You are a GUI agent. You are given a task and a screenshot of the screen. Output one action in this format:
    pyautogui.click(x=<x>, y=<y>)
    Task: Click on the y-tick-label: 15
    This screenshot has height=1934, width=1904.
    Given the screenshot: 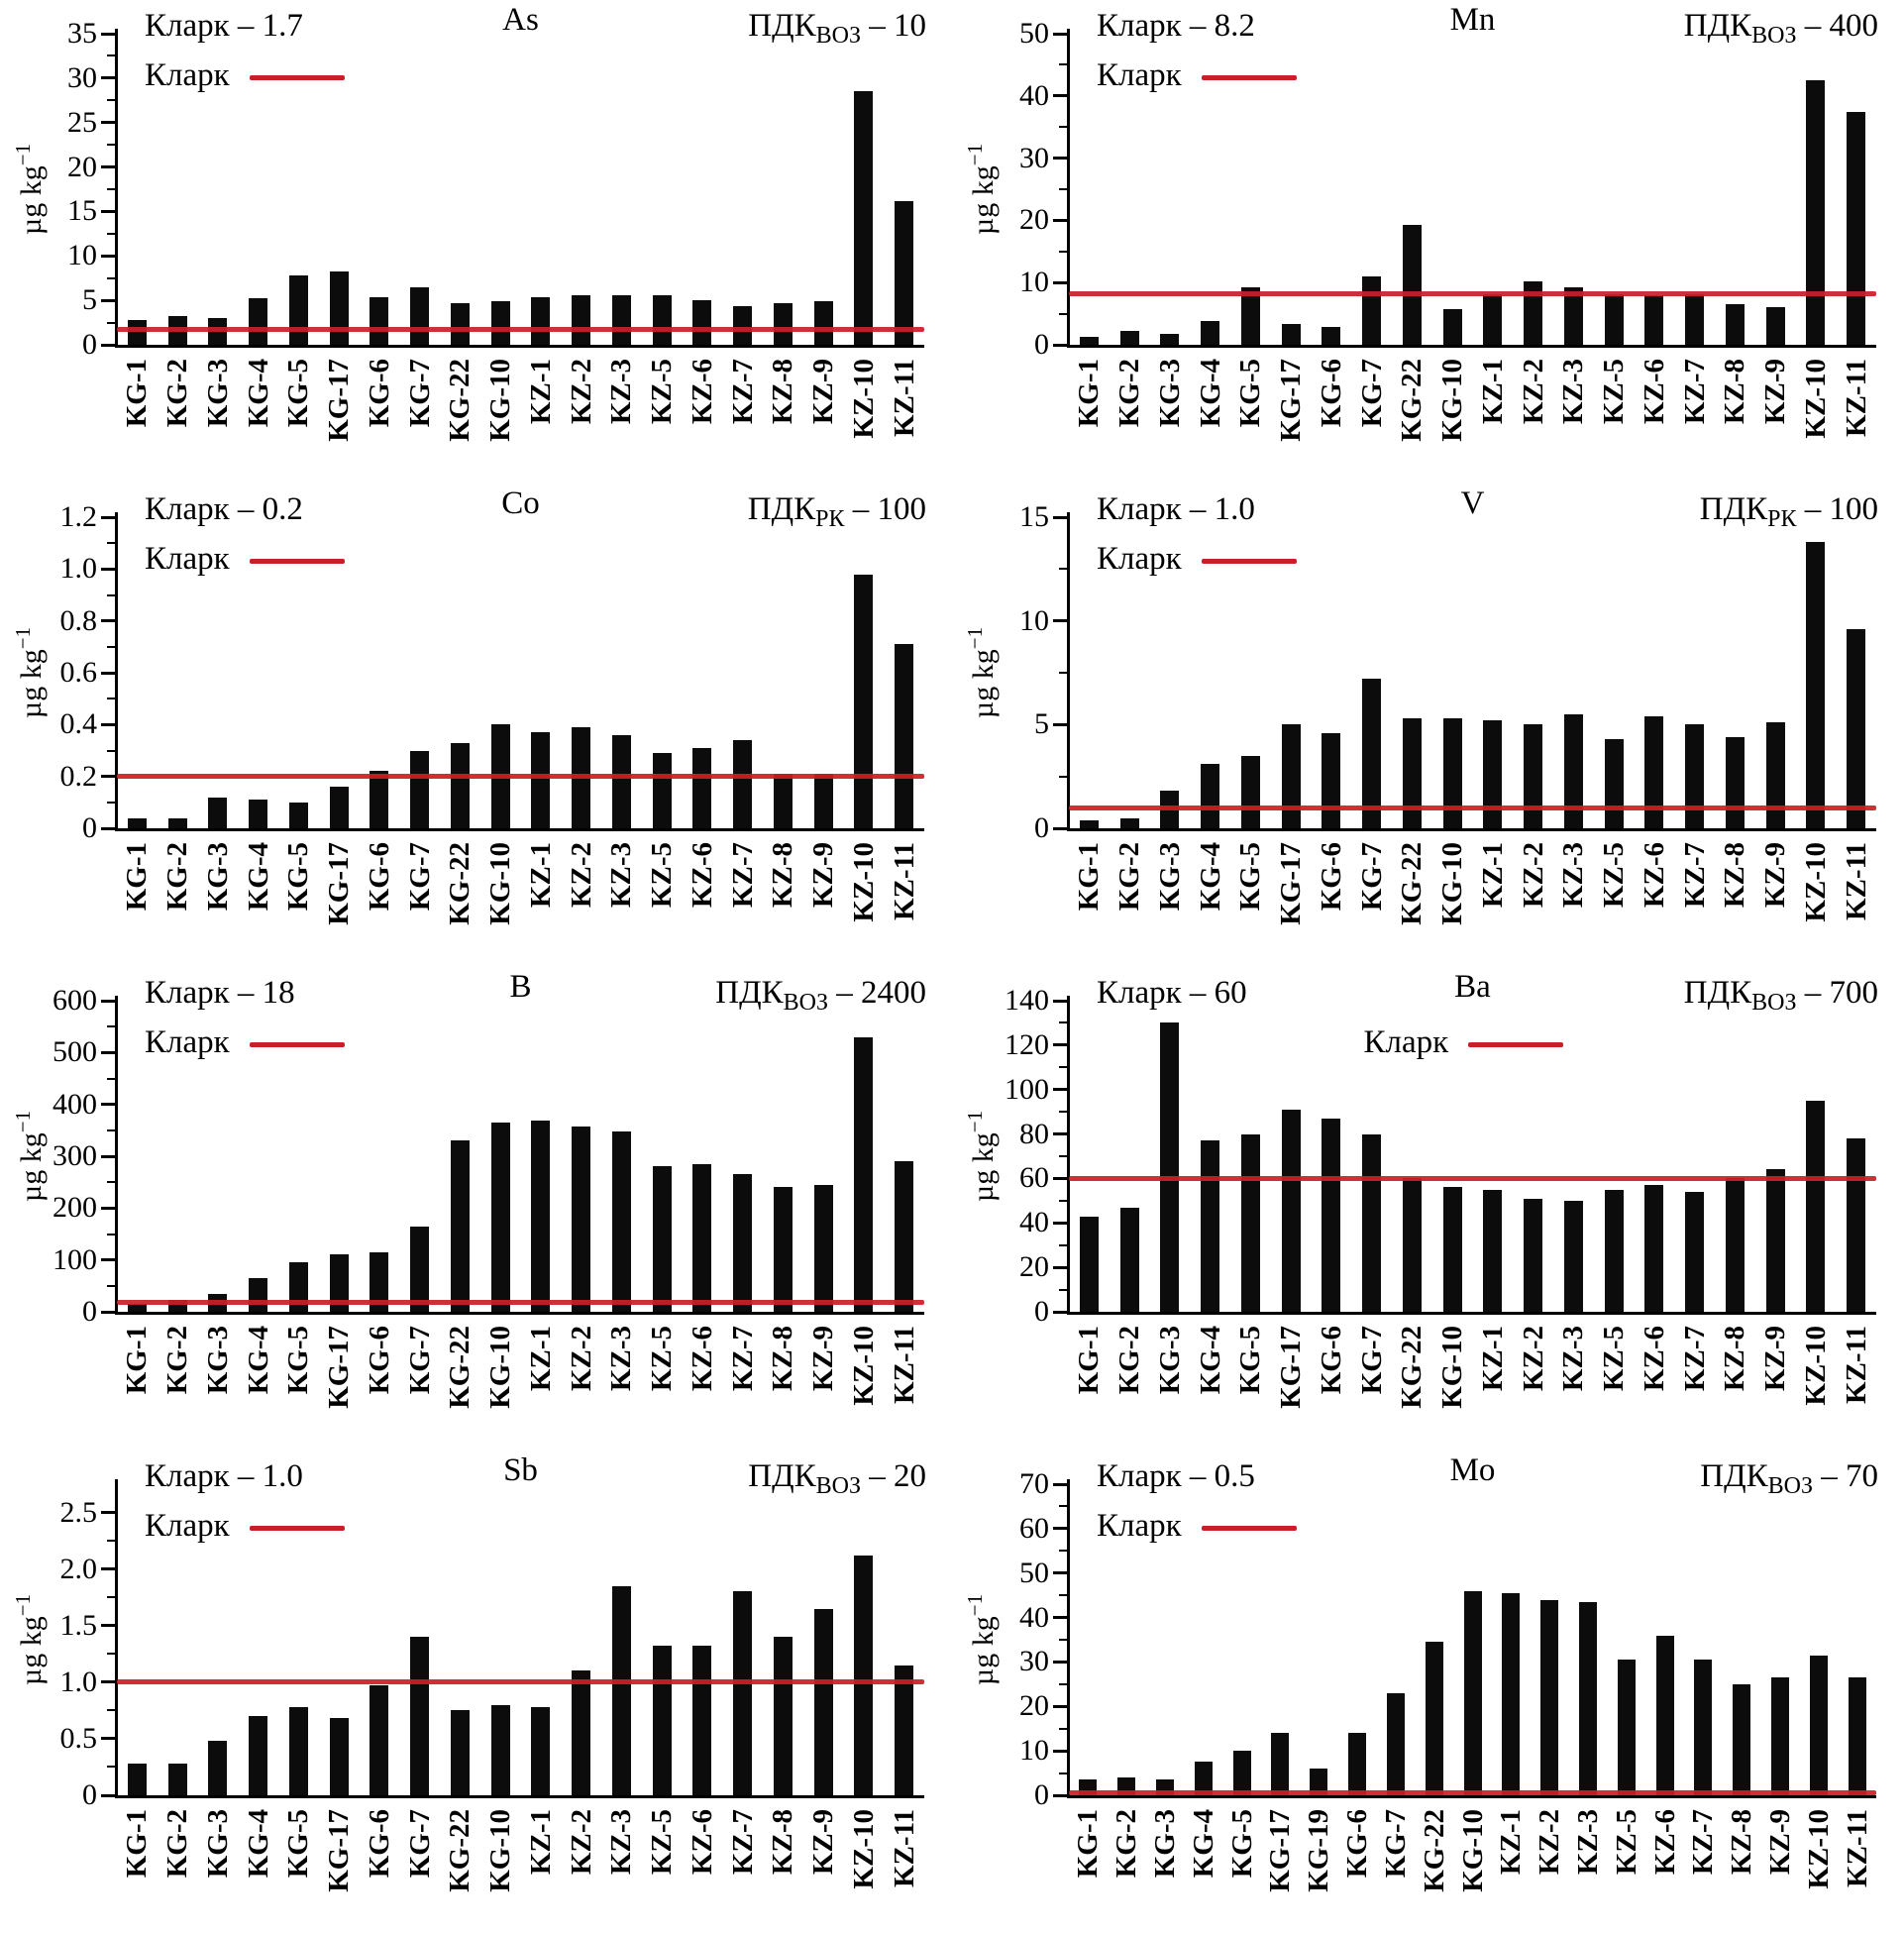 What is the action you would take?
    pyautogui.click(x=82, y=211)
    